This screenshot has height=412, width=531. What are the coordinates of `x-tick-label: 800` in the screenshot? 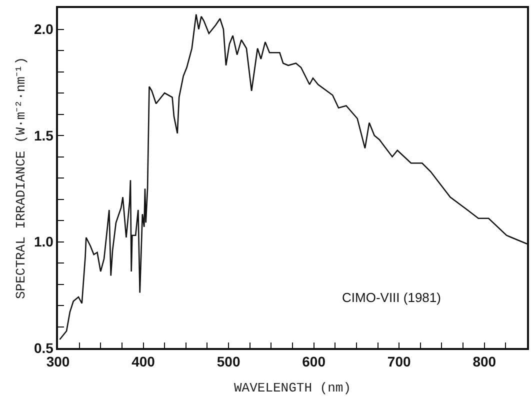 It's located at (484, 362).